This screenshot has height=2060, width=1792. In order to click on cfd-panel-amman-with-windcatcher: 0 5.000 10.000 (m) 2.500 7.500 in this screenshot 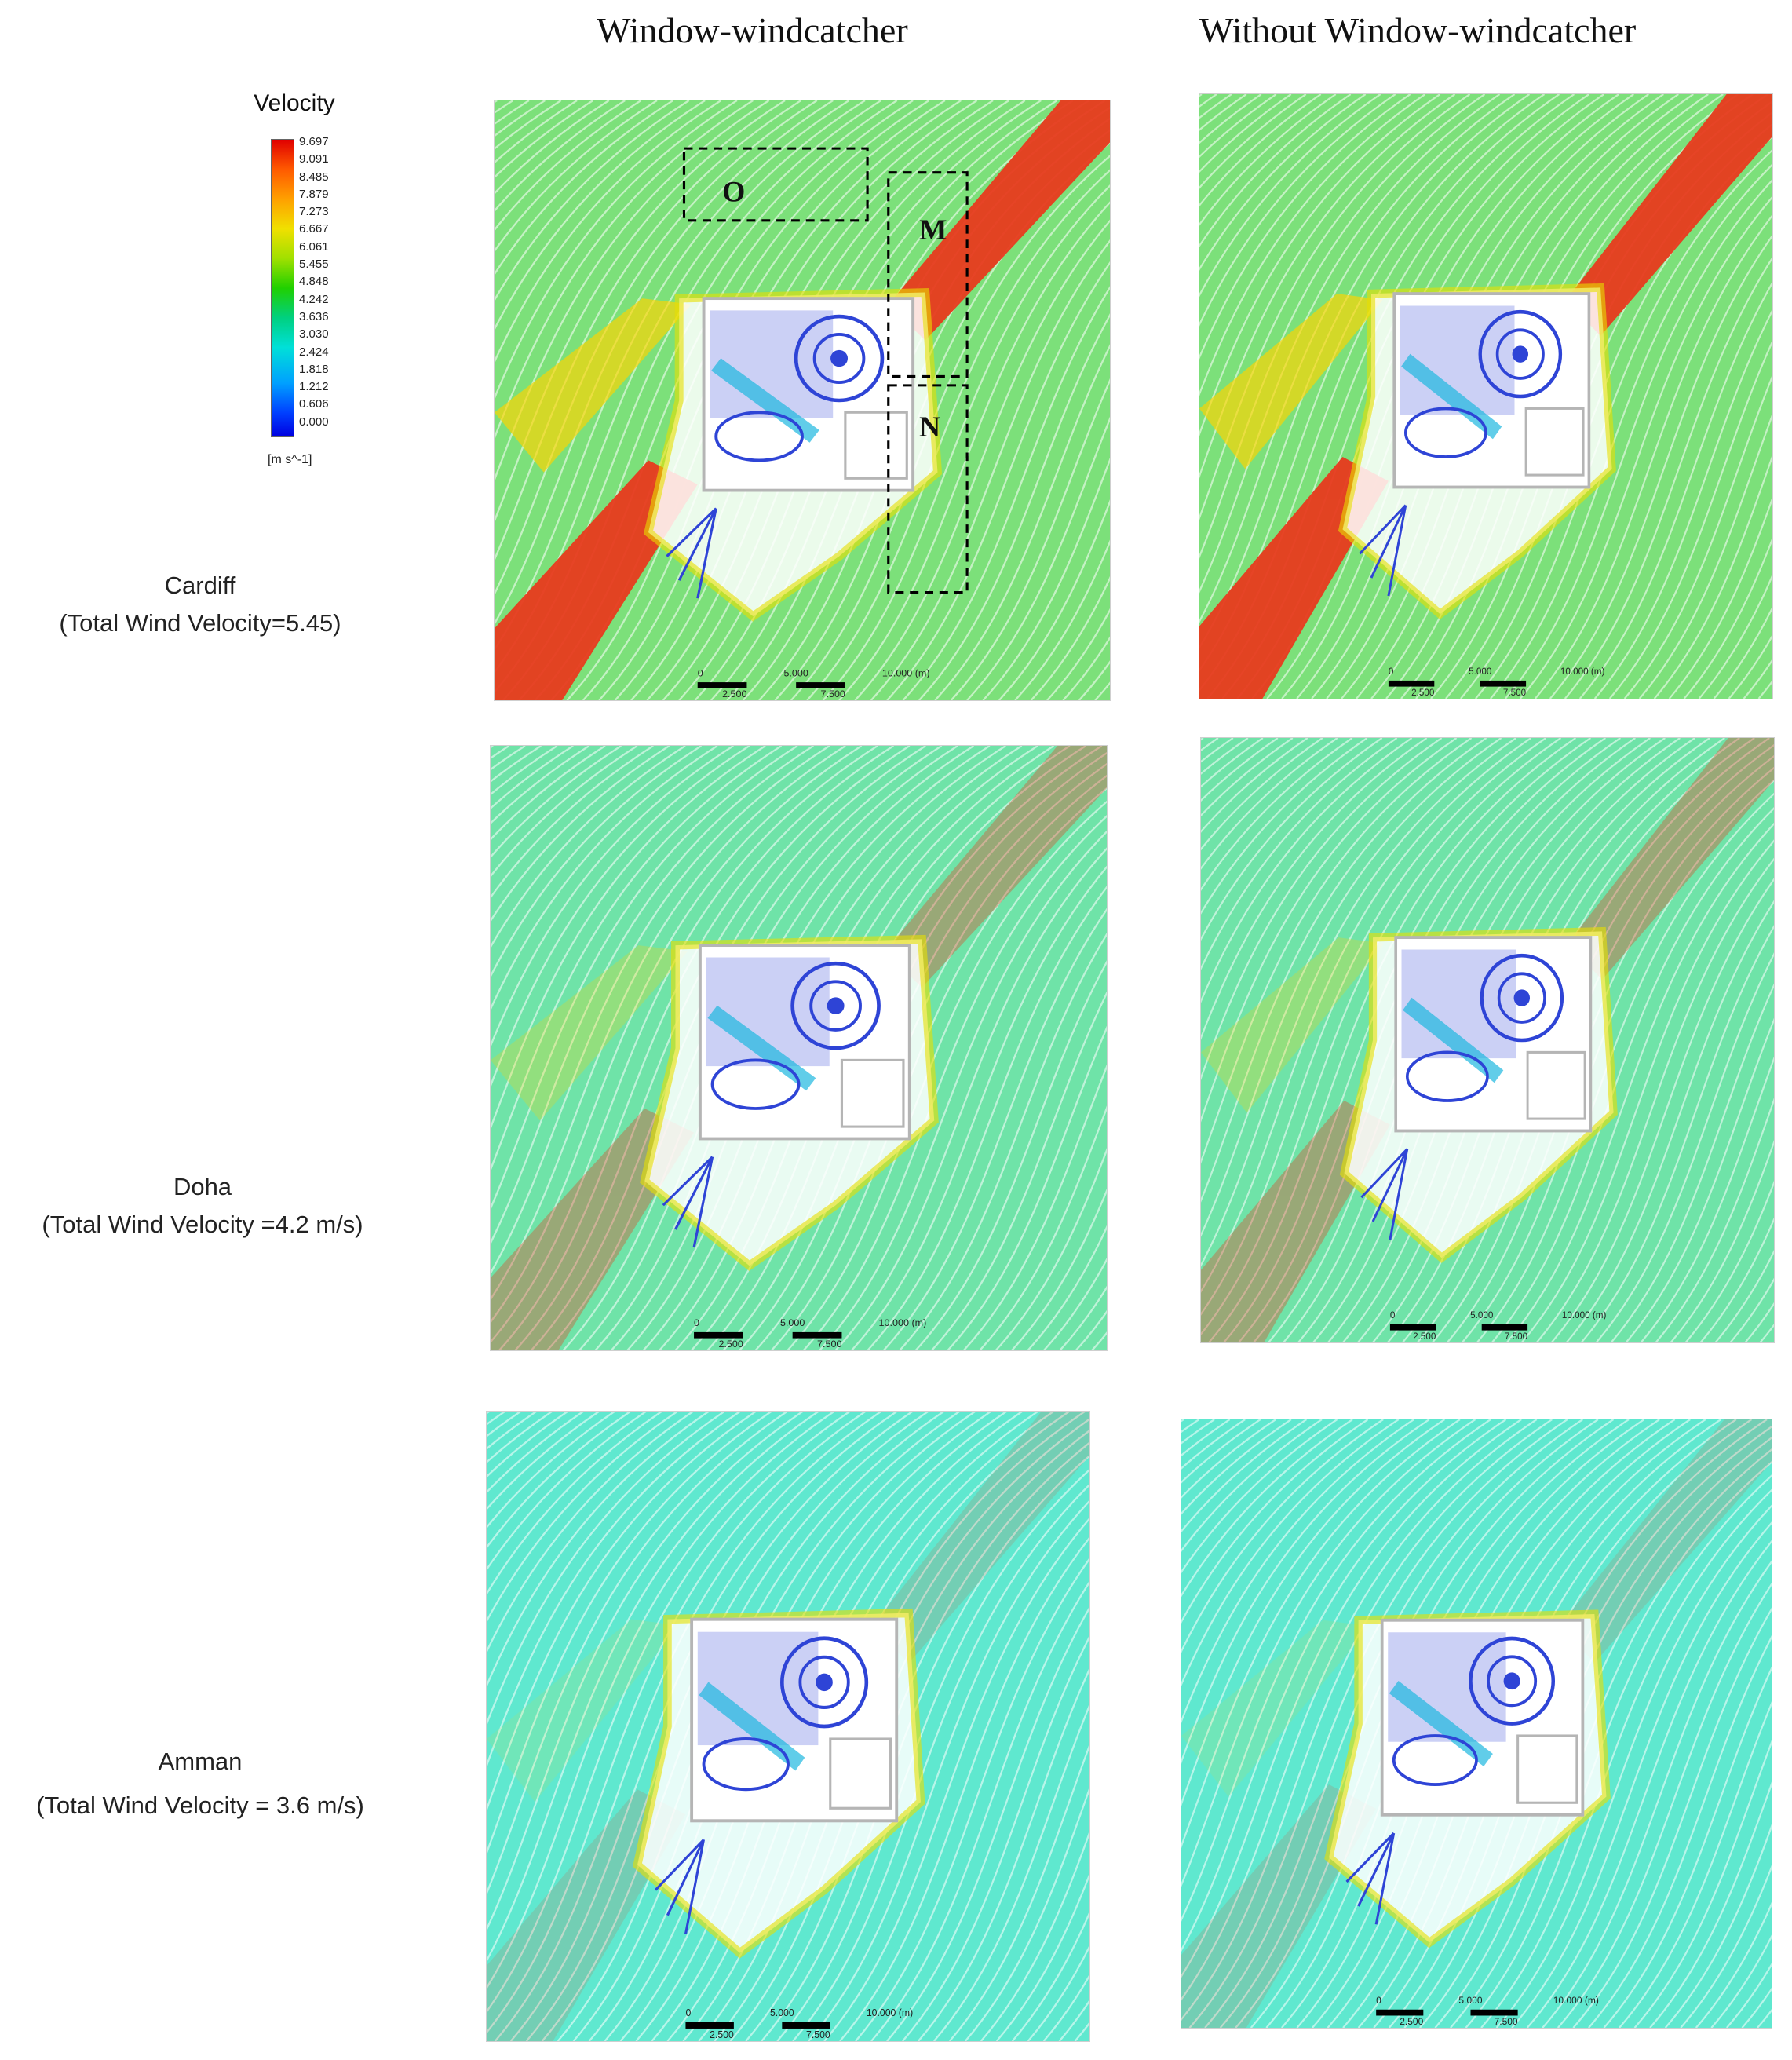, I will do `click(788, 1726)`.